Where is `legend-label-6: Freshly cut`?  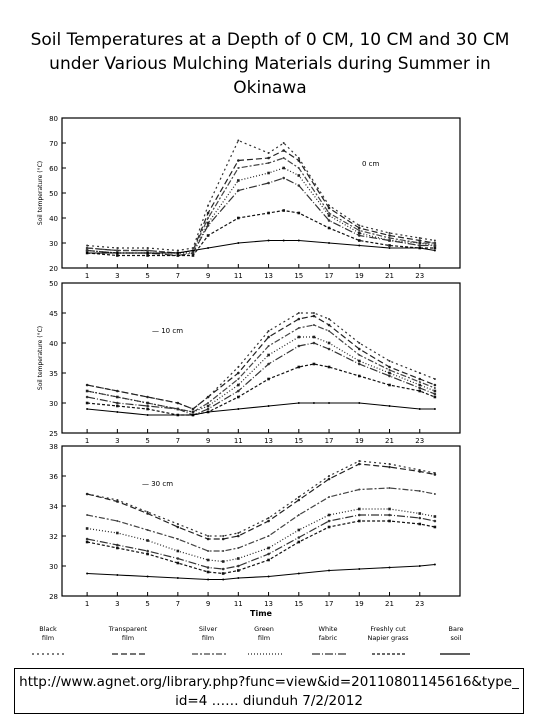 legend-label-6: Freshly cut is located at coordinates (388, 629).